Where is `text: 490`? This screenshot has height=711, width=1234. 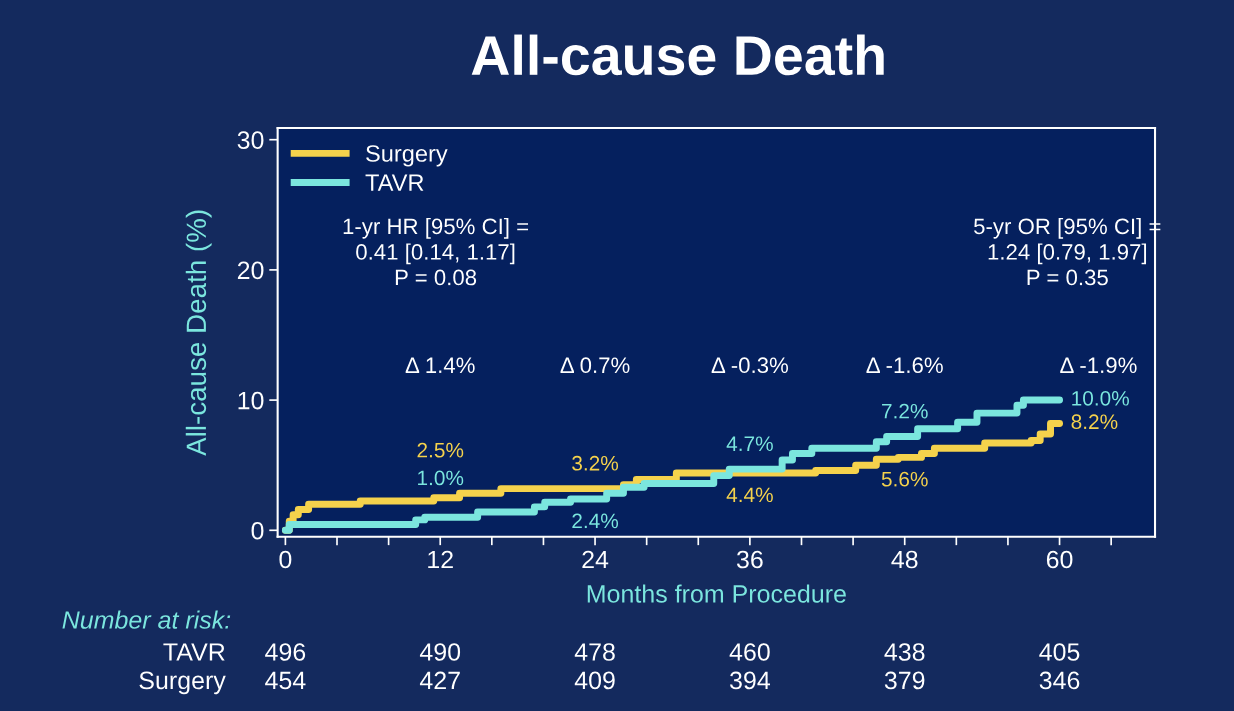
text: 490 is located at coordinates (440, 652).